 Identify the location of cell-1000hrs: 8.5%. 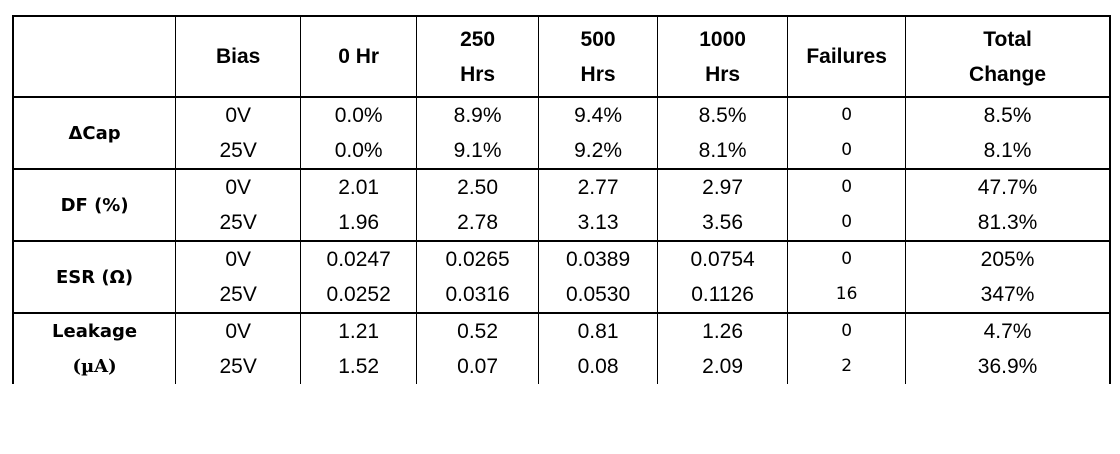
(723, 114).